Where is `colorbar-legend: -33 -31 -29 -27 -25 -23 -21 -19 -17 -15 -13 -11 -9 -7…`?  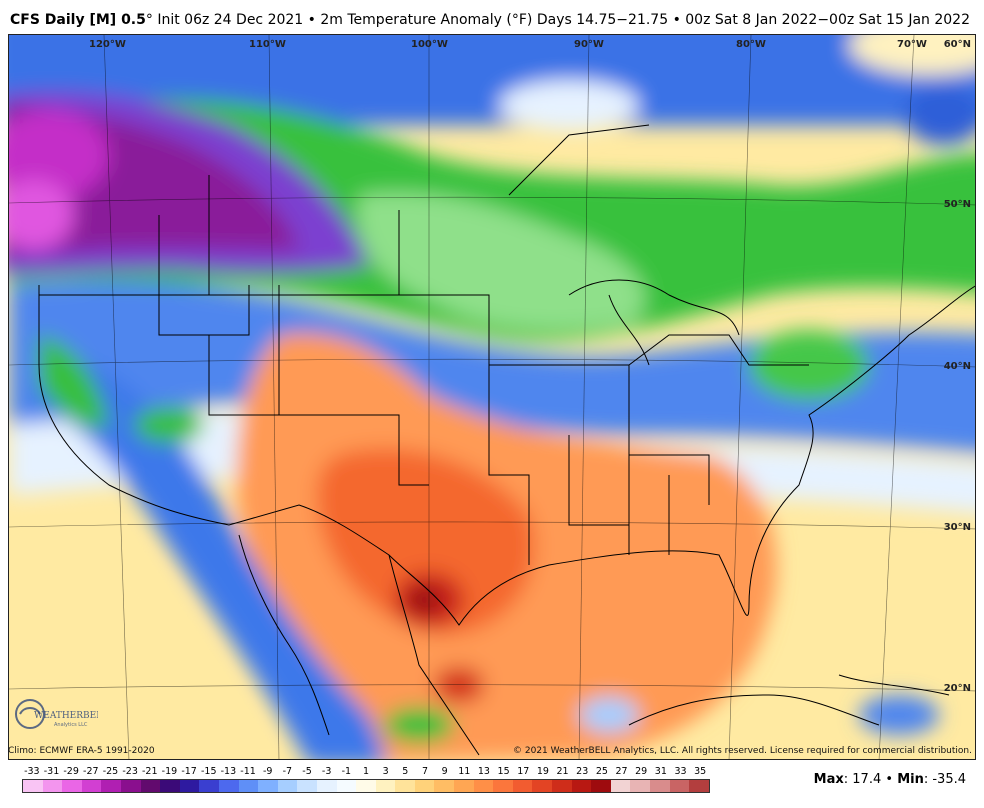
colorbar-legend: -33 -31 -29 -27 -25 -23 -21 -19 -17 -15 -13 -11 -9 -7… is located at coordinates (360, 783).